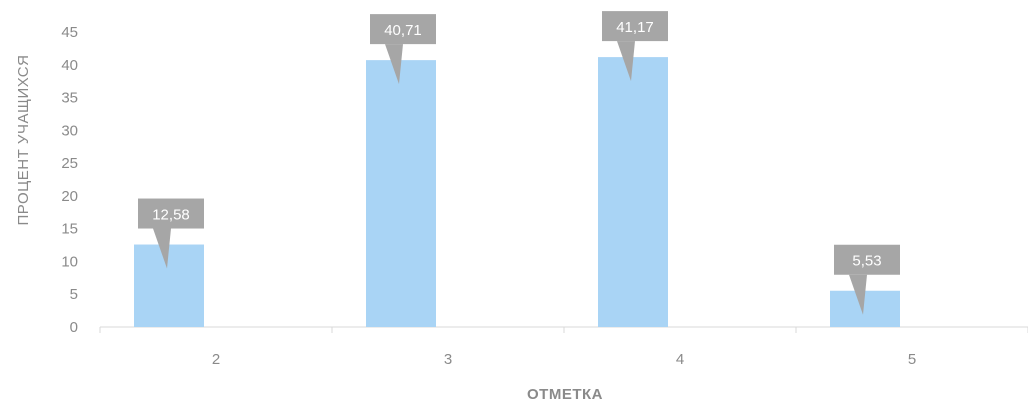  What do you see at coordinates (565, 394) in the screenshot?
I see `x-axis-title: ОТМЕТКА` at bounding box center [565, 394].